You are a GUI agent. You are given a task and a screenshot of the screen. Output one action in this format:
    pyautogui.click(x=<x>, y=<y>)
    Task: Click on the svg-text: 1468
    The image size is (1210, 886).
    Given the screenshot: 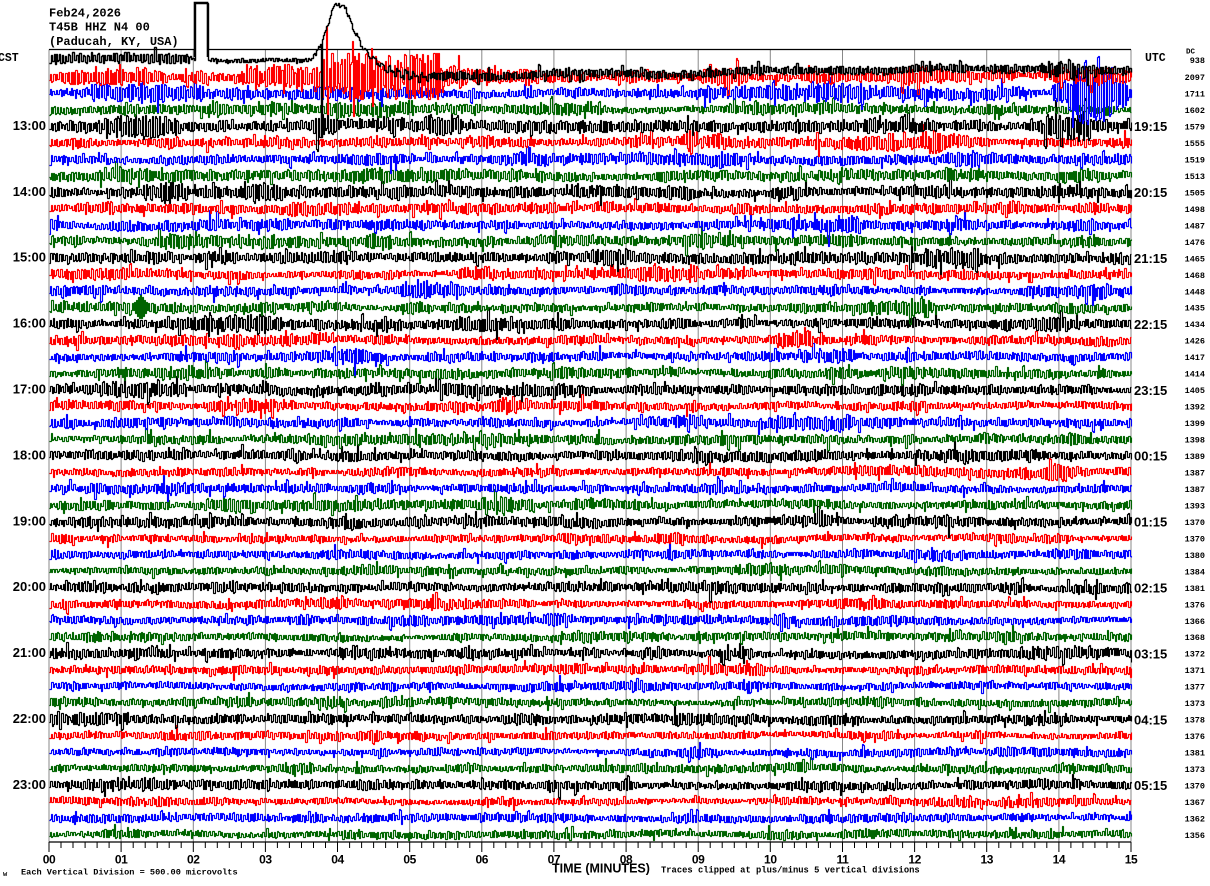 What is the action you would take?
    pyautogui.click(x=1195, y=276)
    